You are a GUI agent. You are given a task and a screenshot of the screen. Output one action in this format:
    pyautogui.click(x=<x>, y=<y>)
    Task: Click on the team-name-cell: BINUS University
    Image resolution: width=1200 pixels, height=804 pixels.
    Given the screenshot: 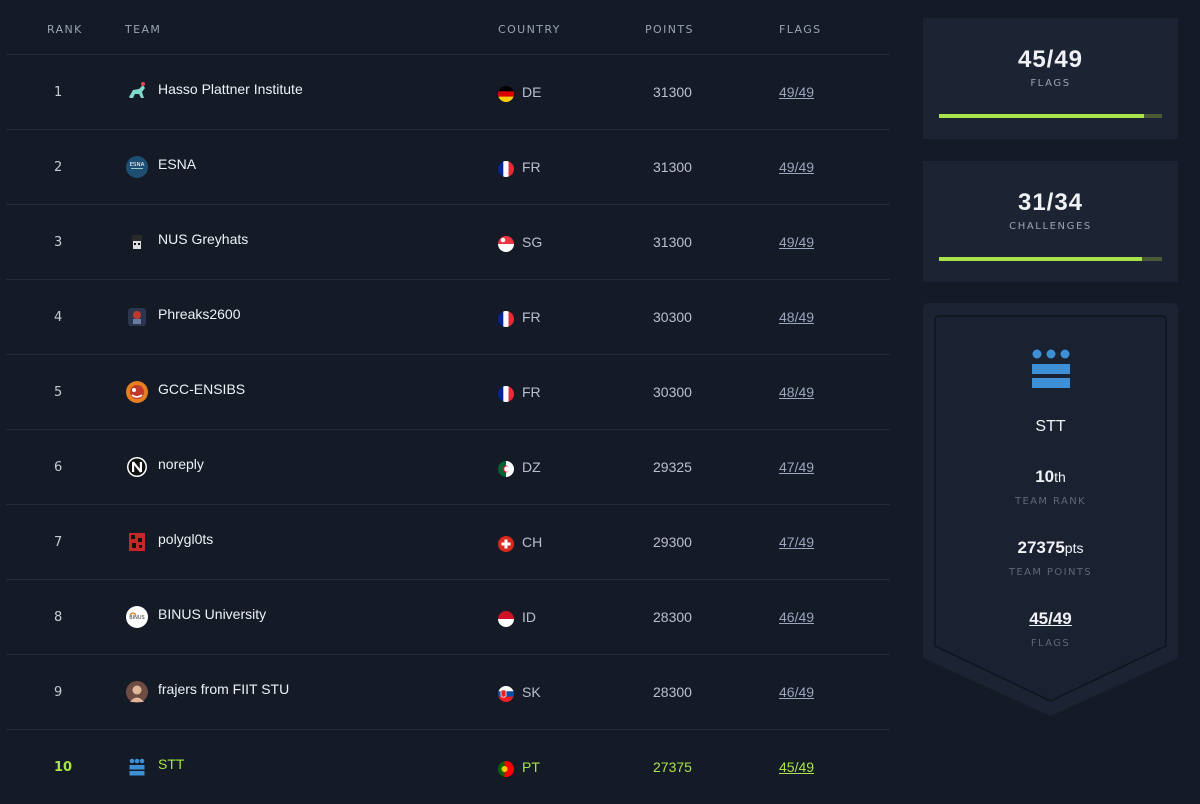 What is the action you would take?
    pyautogui.click(x=212, y=614)
    